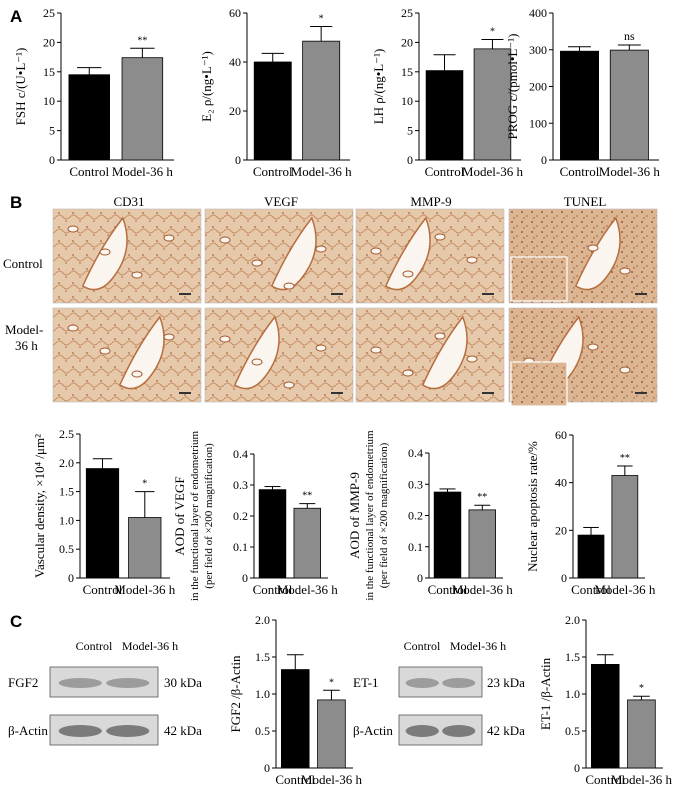 This screenshot has height=799, width=700. Describe the element at coordinates (179, 515) in the screenshot. I see `y-axis-label: AOD of VEGF` at that location.